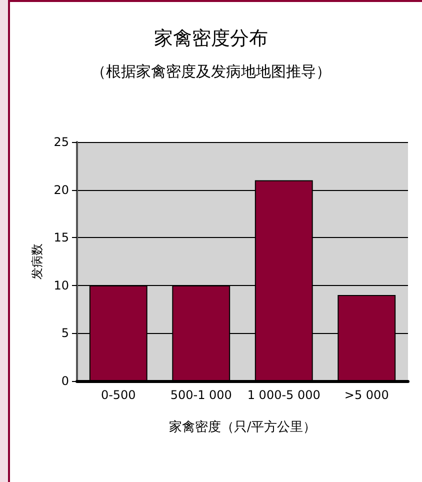 This screenshot has width=422, height=482. What do you see at coordinates (366, 395) in the screenshot?
I see `x-tick-label: >5 000` at bounding box center [366, 395].